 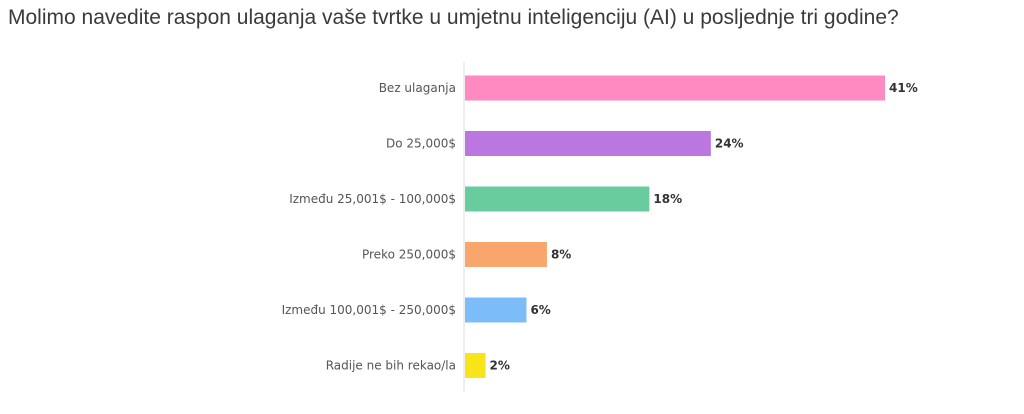 I want to click on category-label: Do 25,000$, so click(x=421, y=144).